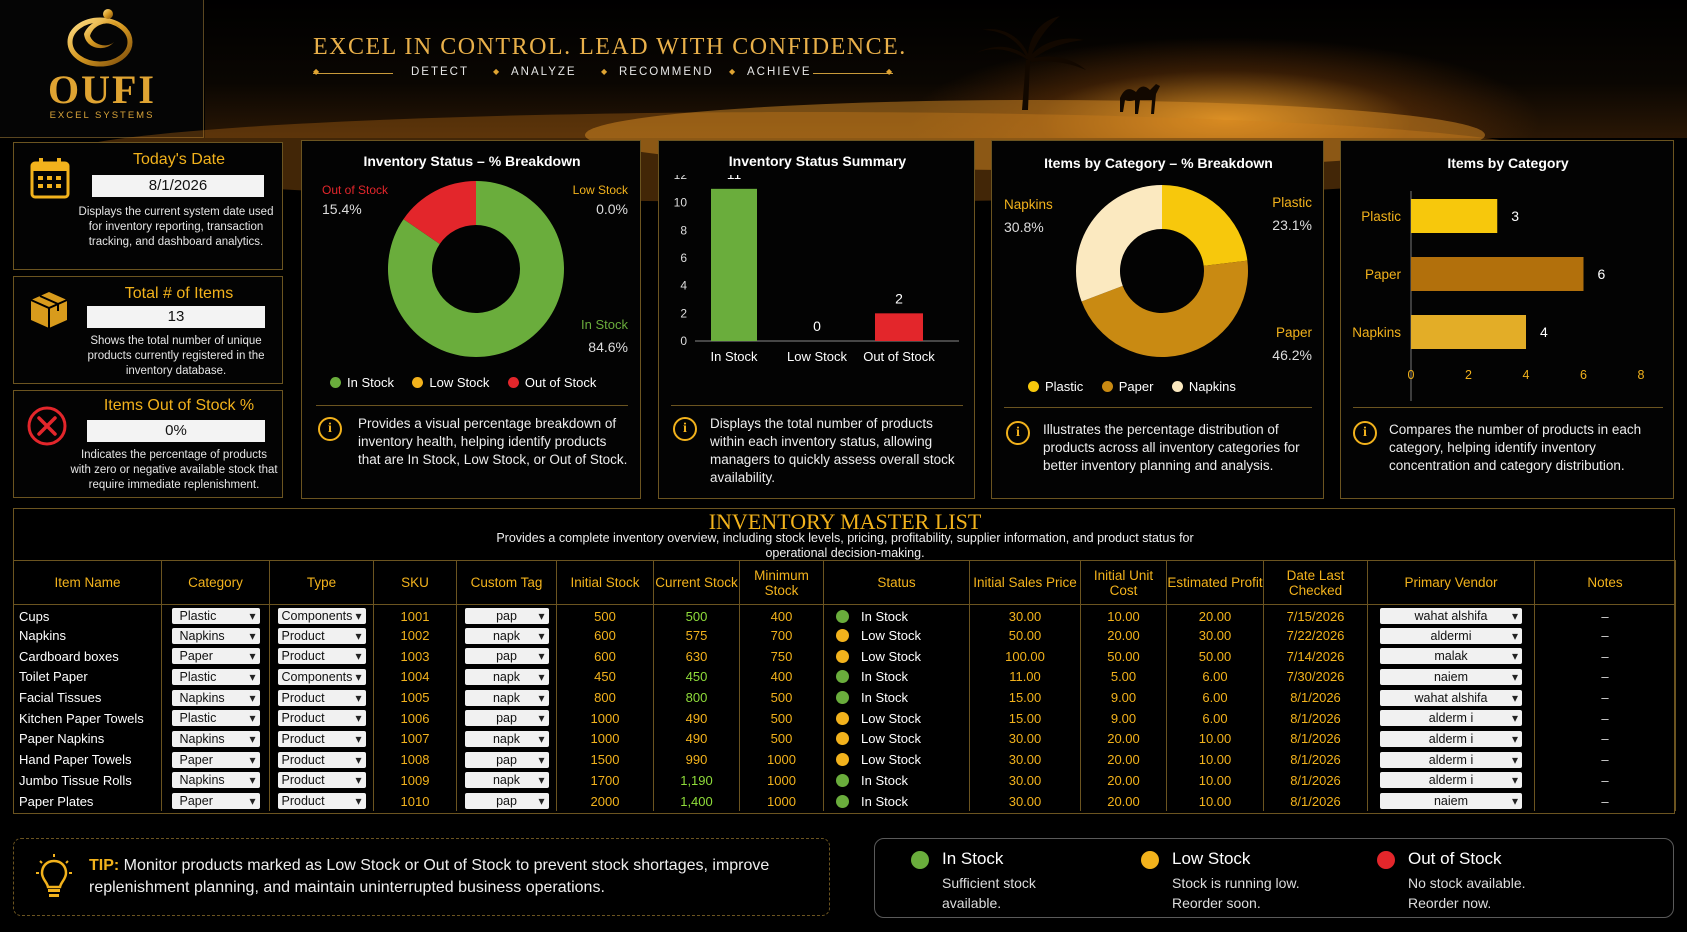 This screenshot has height=932, width=1687. I want to click on category-bar-chart: Plastic 3 Paper 6 Napkins 4 0 2 4 6 8, so click(1498, 296).